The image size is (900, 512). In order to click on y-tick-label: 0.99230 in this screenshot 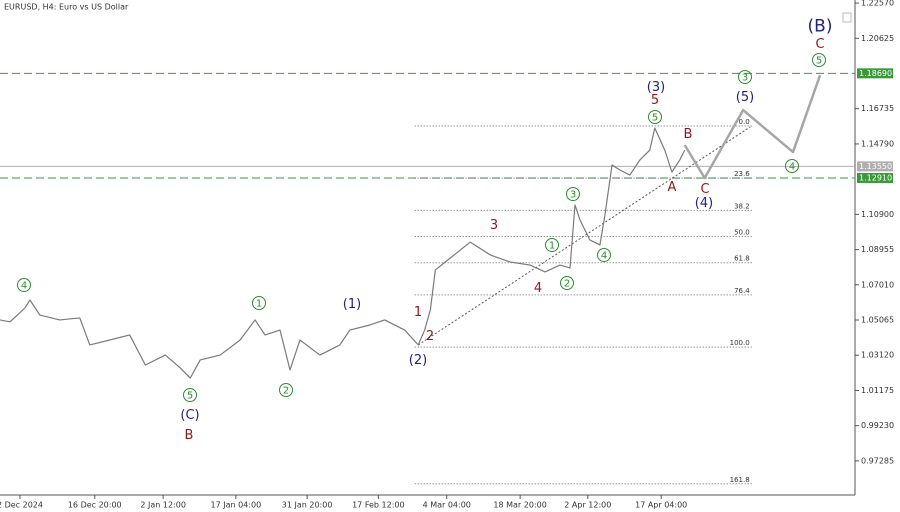, I will do `click(877, 425)`.